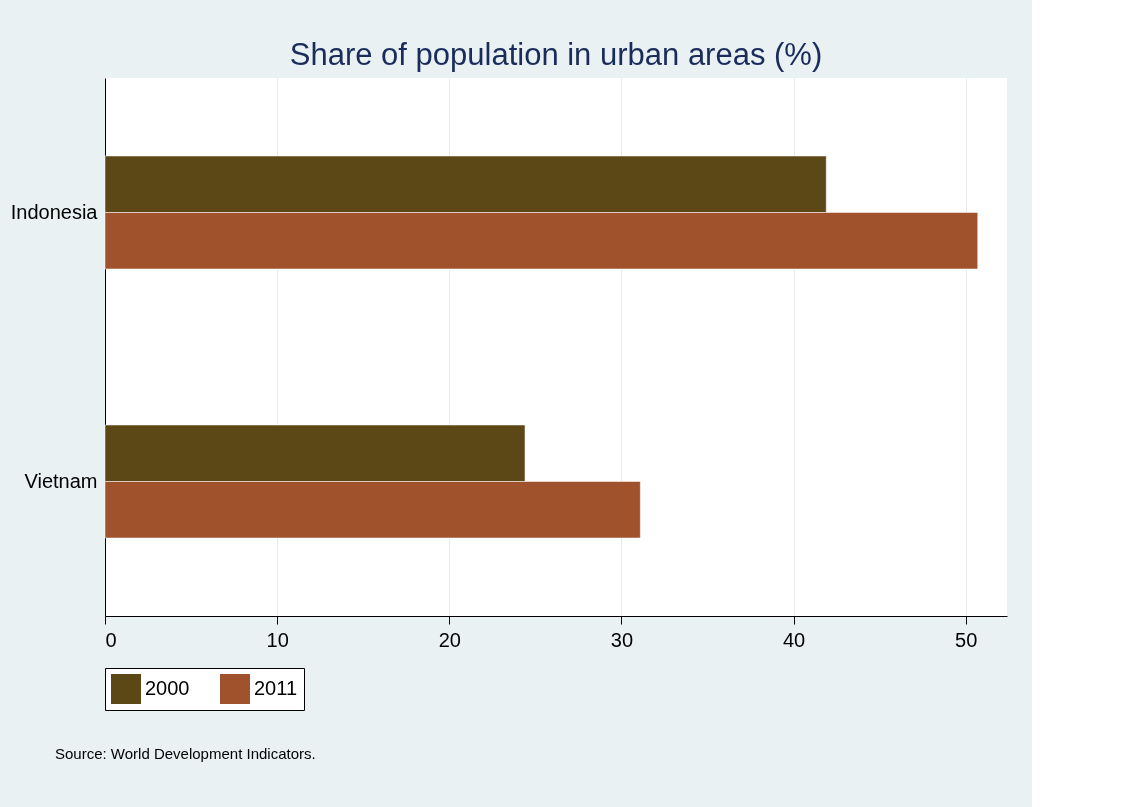  What do you see at coordinates (622, 639) in the screenshot?
I see `x-tick-label: 30` at bounding box center [622, 639].